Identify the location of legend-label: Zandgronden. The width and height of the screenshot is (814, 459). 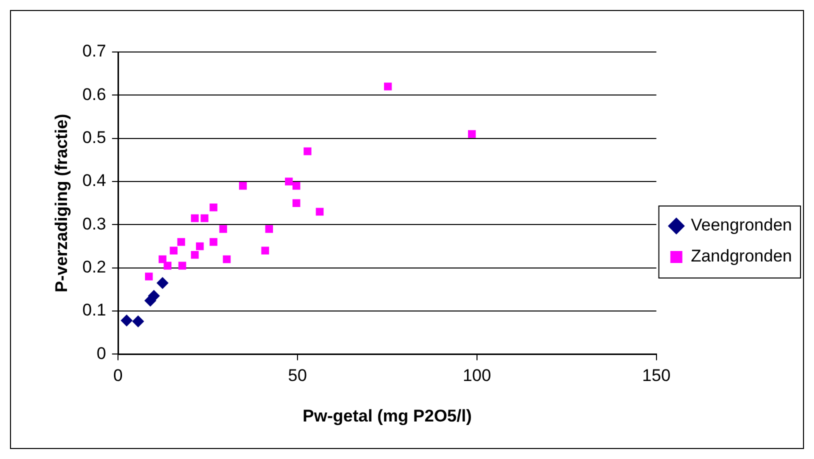
(741, 256).